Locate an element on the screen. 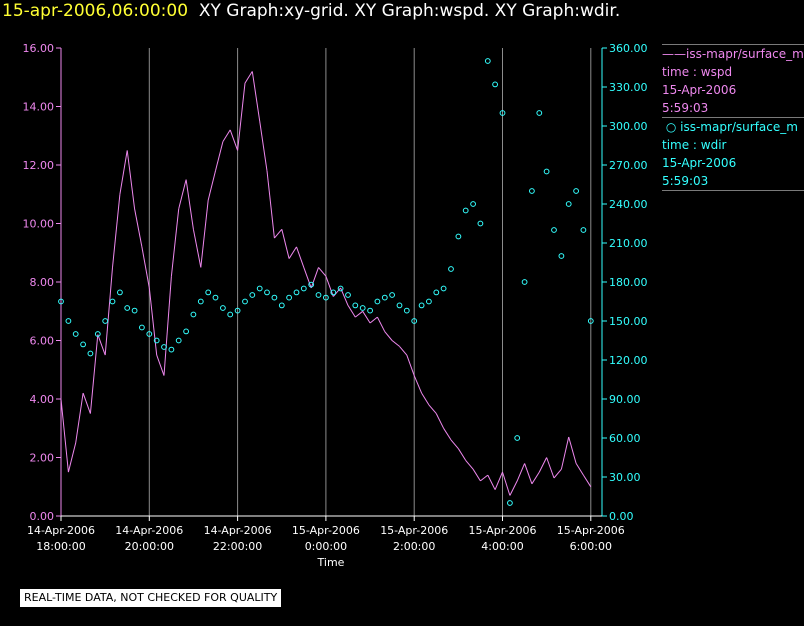 Image resolution: width=804 pixels, height=626 pixels. title-timestamp: 15-apr-2006,06:00:00 is located at coordinates (95, 11).